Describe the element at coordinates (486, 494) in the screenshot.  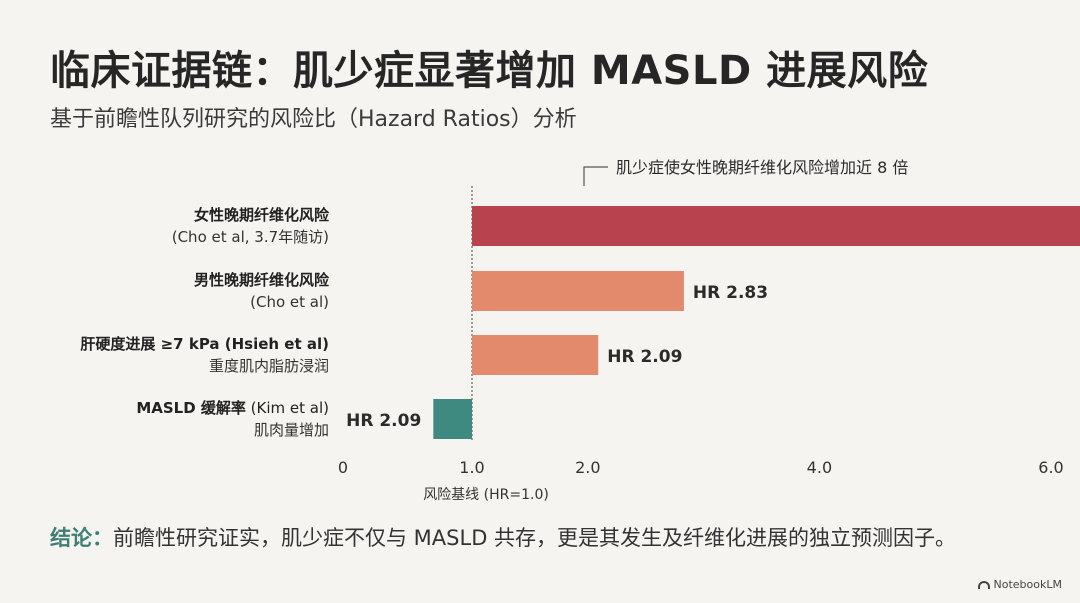
I see `baseline-label: 风险基线 (HR=1.0)` at that location.